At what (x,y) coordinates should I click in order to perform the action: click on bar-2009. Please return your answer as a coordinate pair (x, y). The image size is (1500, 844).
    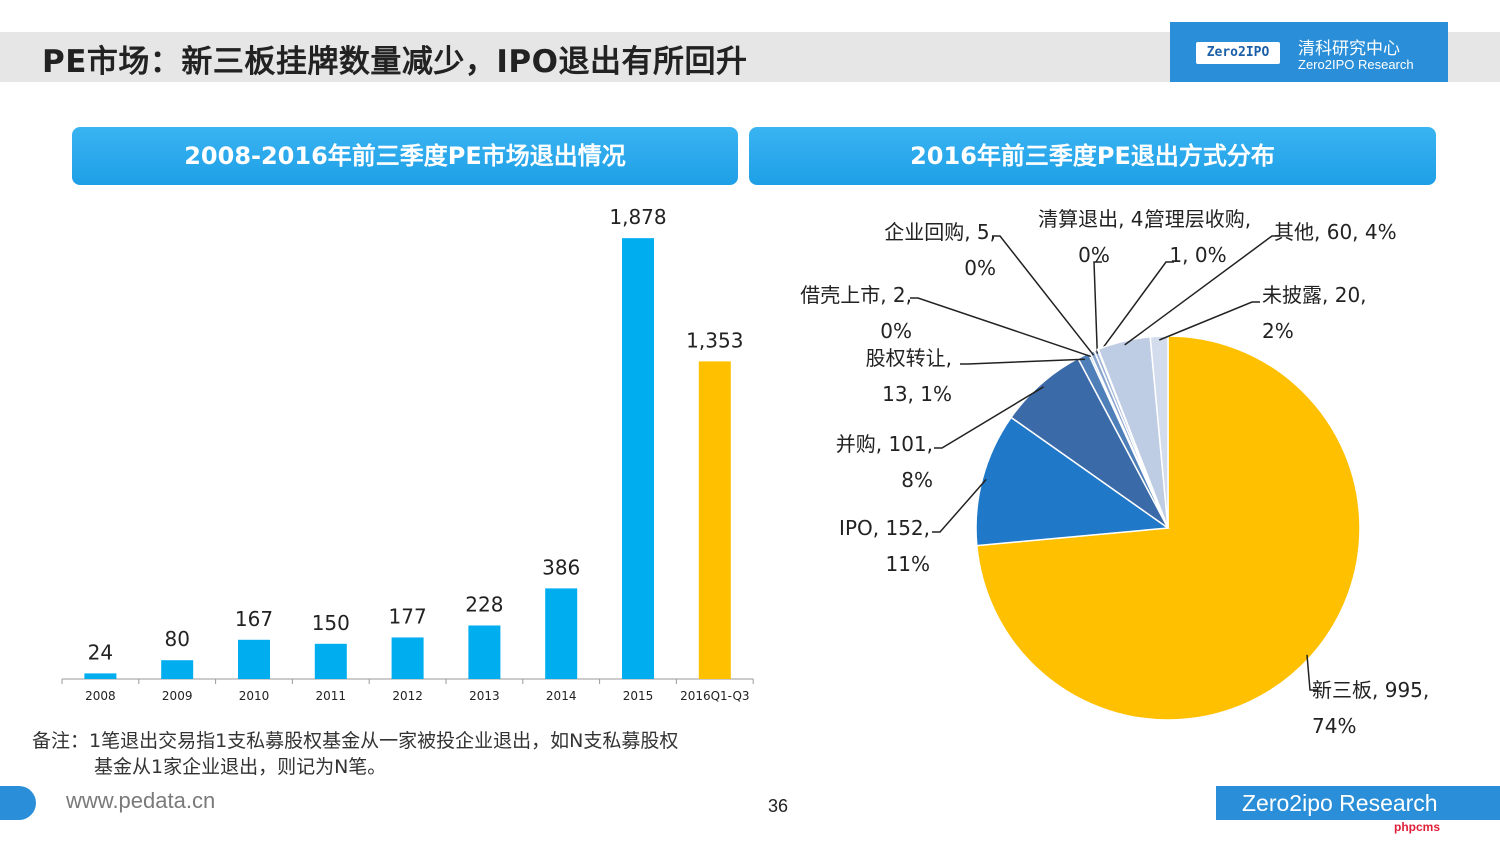
    Looking at the image, I should click on (177, 669).